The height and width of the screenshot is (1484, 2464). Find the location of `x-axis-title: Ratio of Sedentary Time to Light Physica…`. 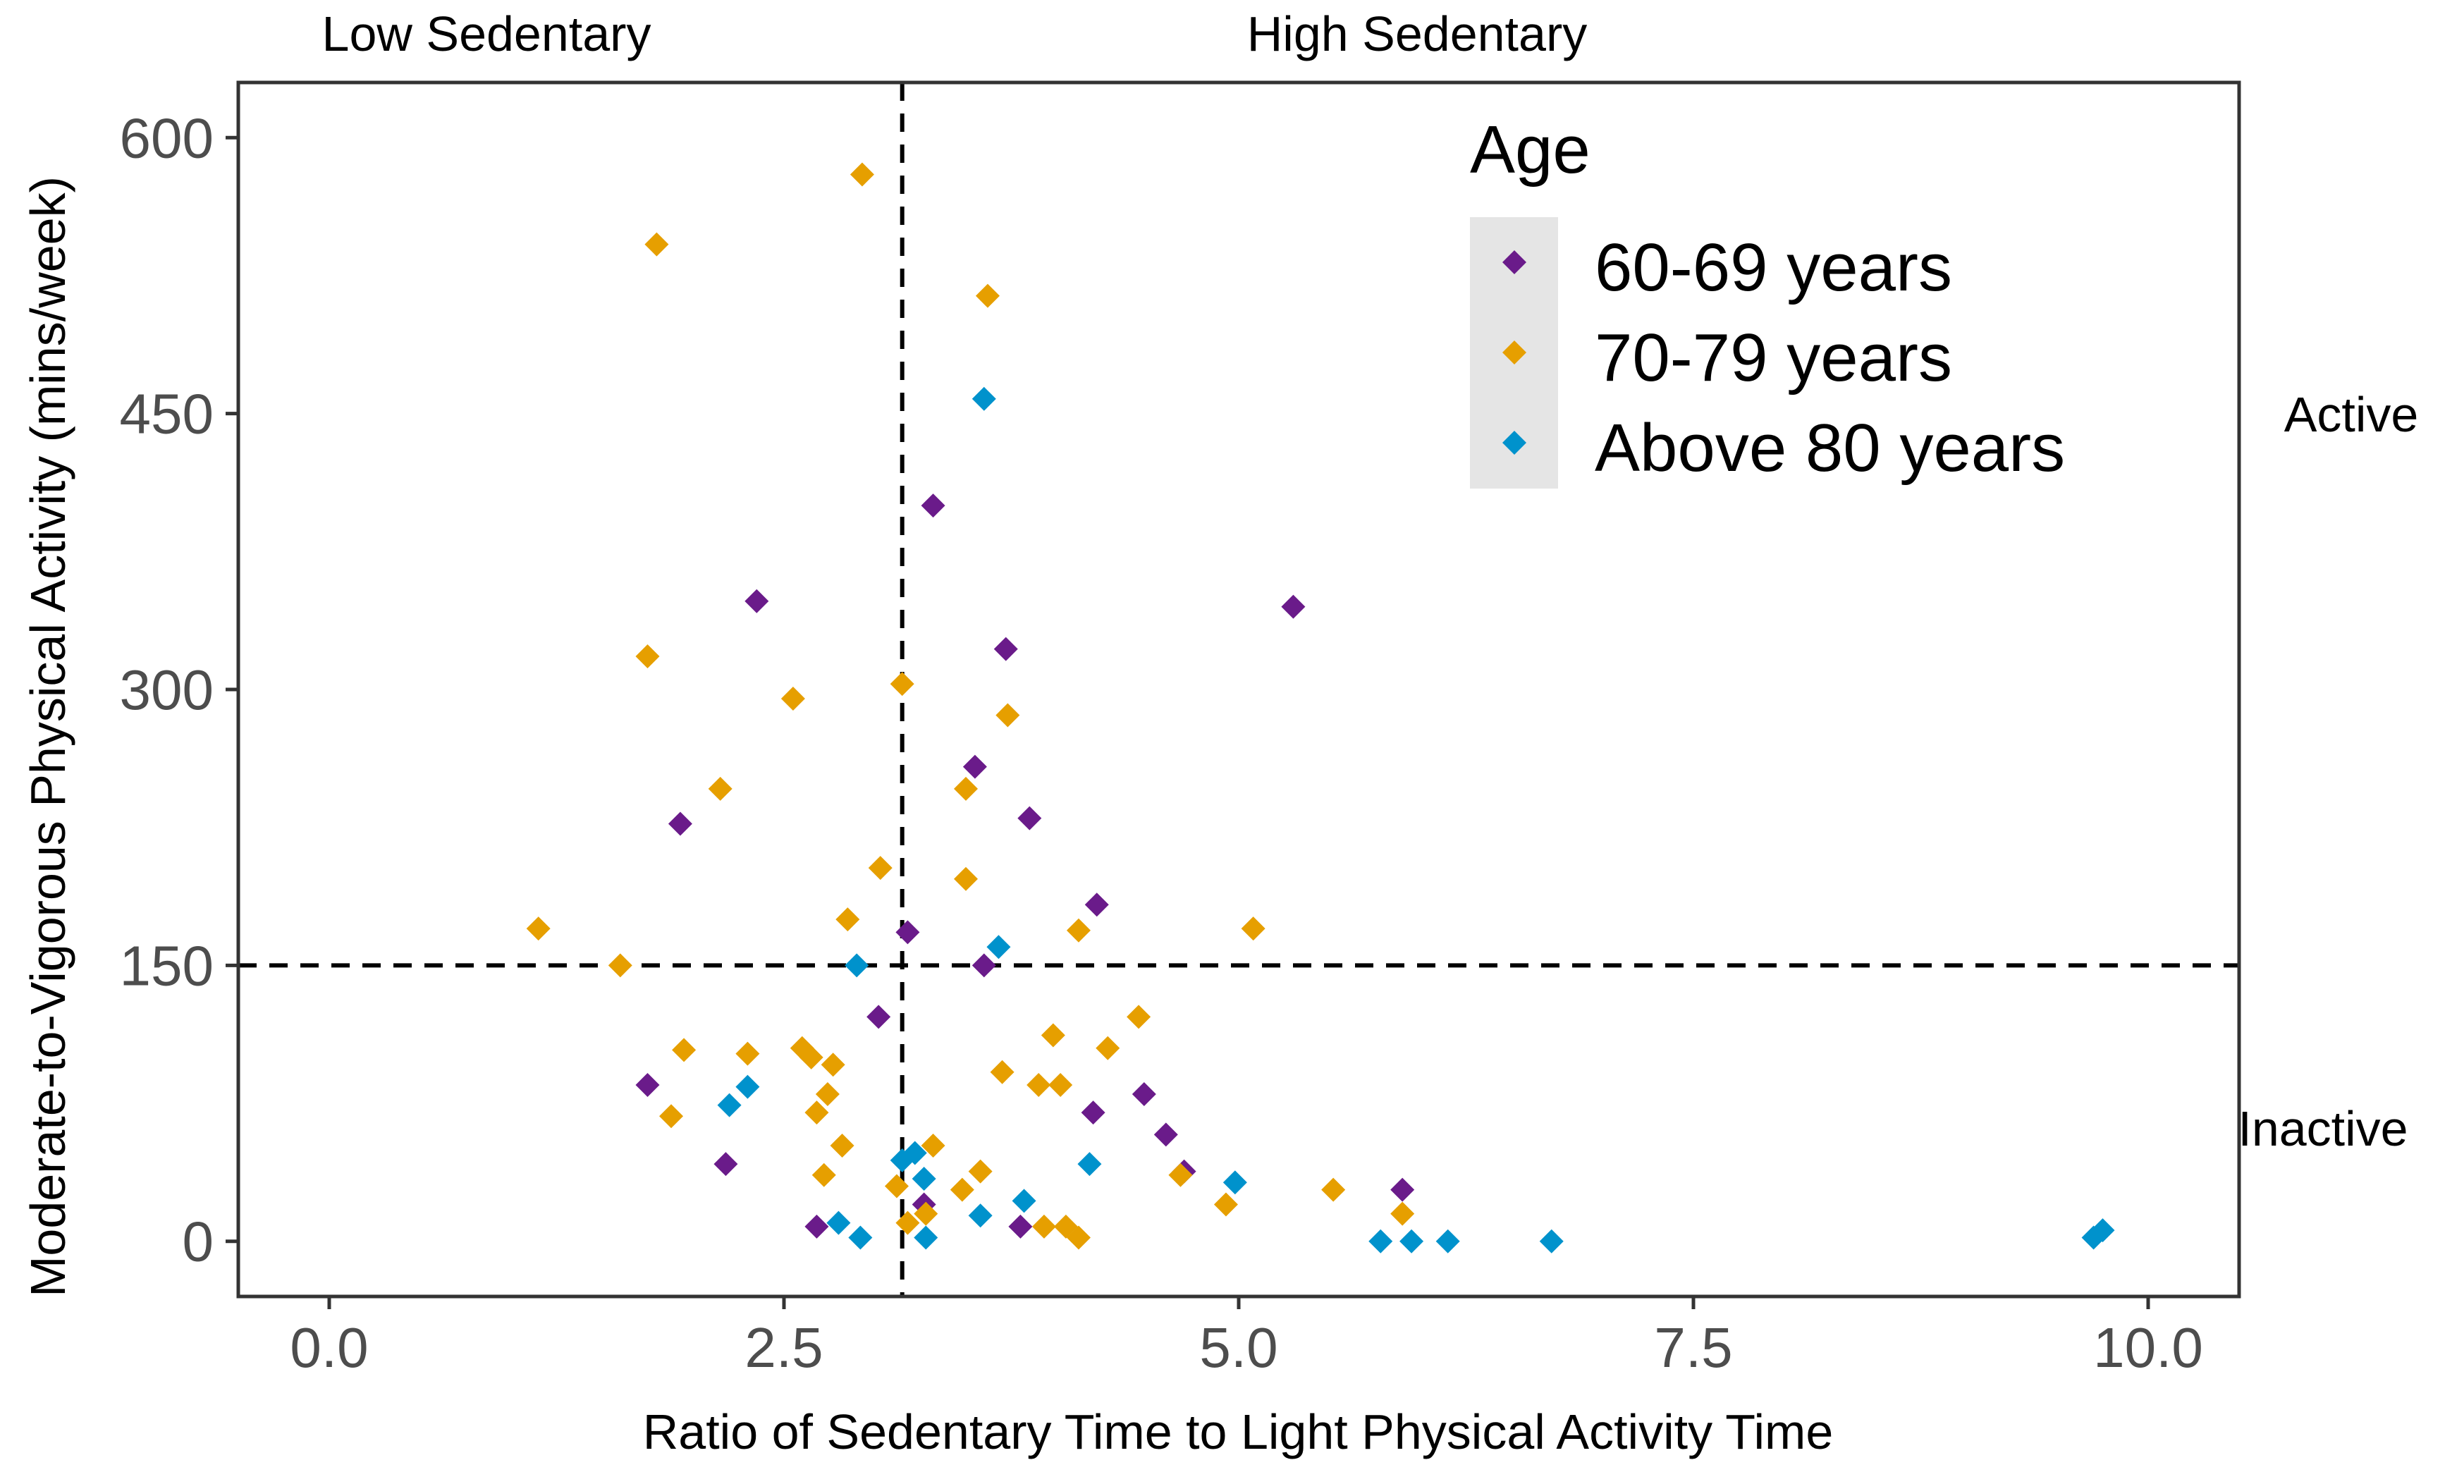

x-axis-title: Ratio of Sedentary Time to Light Physica… is located at coordinates (1238, 1431).